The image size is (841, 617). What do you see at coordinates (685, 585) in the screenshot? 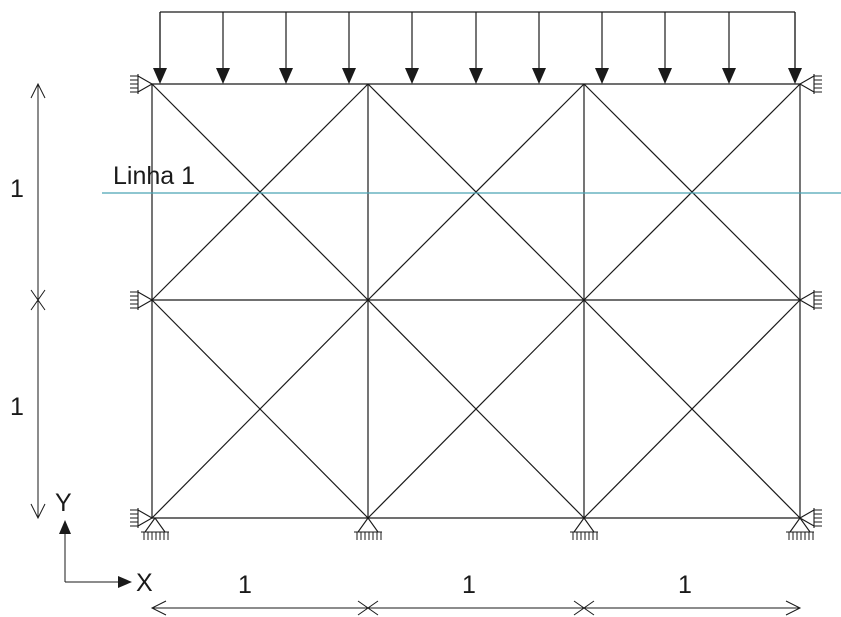
I see `dimension-label-h3: 1` at bounding box center [685, 585].